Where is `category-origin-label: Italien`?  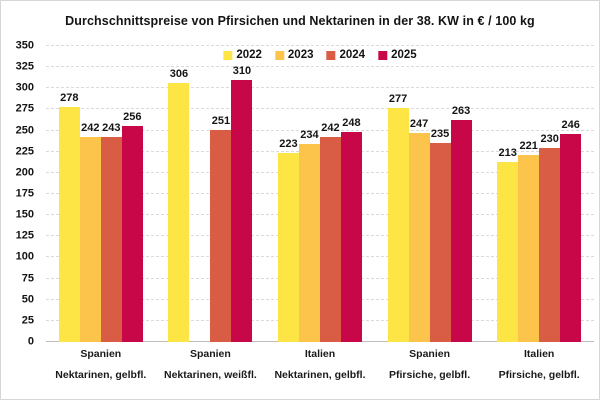
category-origin-label: Italien is located at coordinates (539, 354).